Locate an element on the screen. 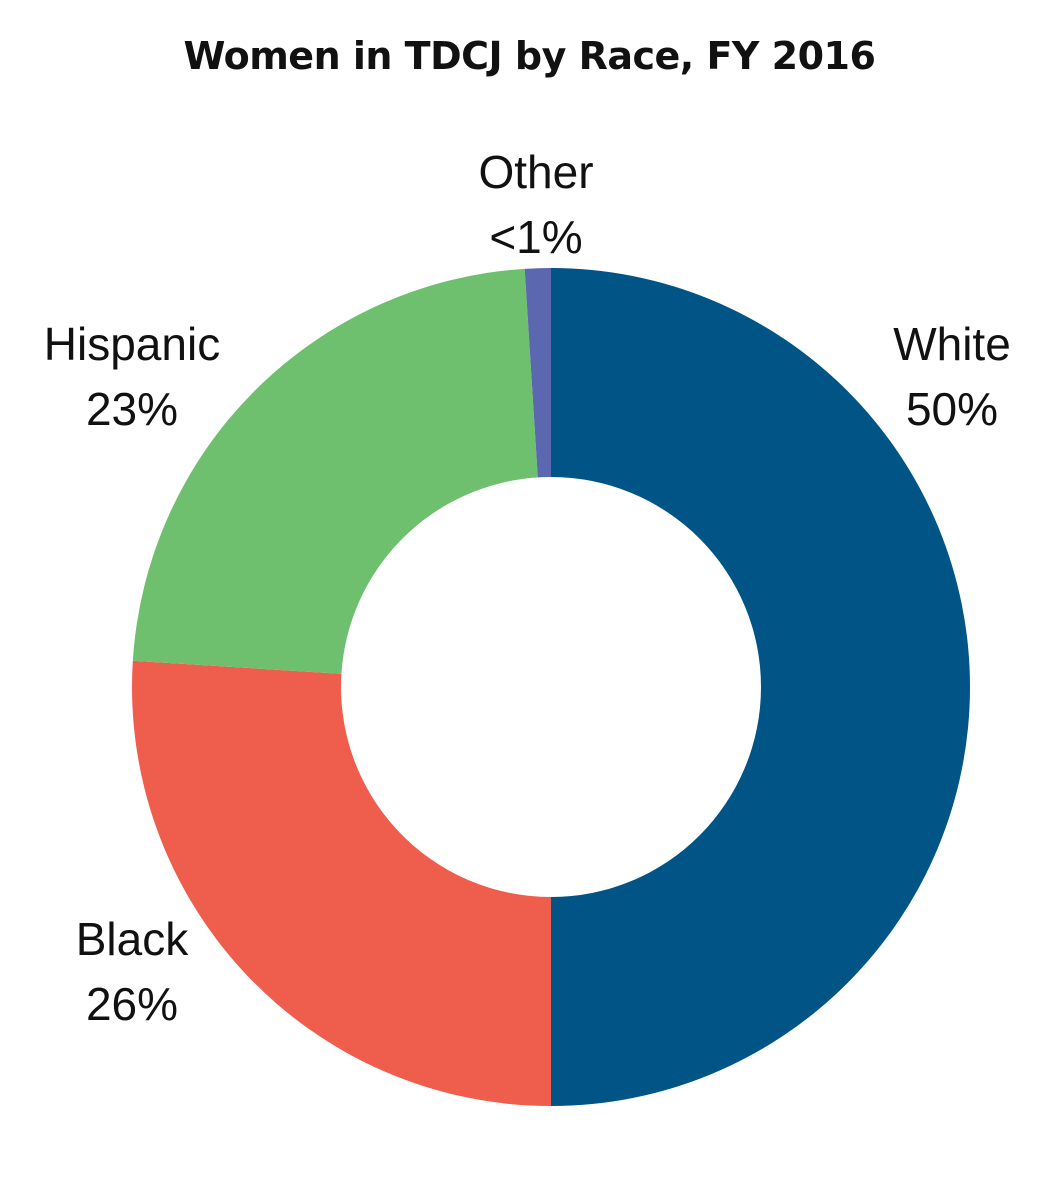  slice-label-other: Other is located at coordinates (535, 172).